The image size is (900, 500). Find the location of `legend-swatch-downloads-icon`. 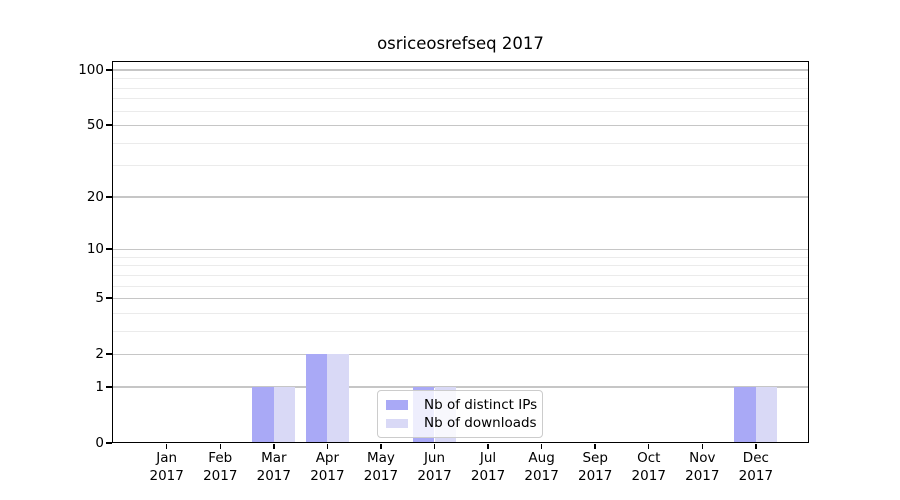

legend-swatch-downloads-icon is located at coordinates (397, 423).